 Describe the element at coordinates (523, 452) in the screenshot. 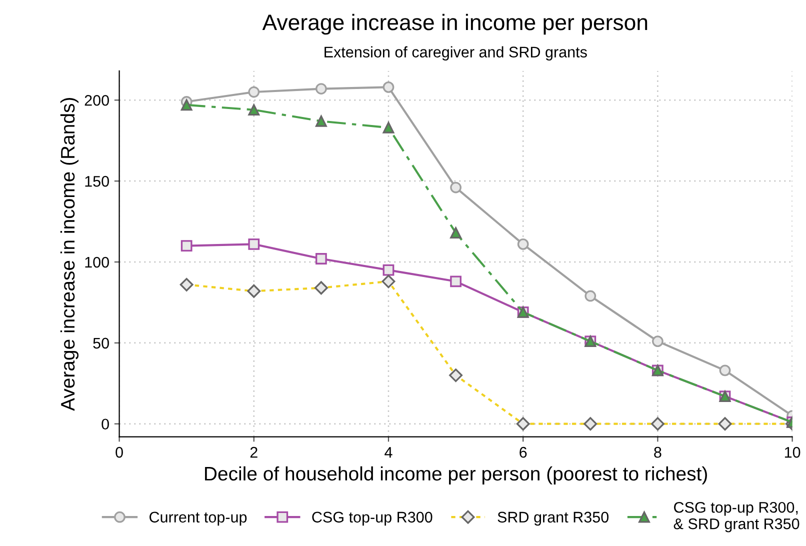

I see `x-tick-label: 6` at that location.